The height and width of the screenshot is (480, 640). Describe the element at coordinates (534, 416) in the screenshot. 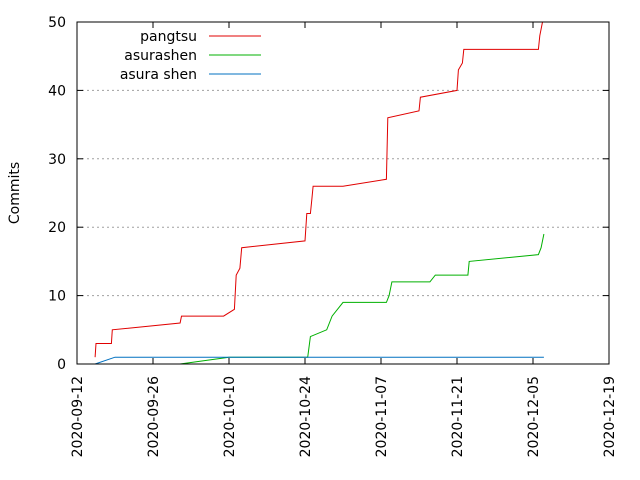

I see `x-tick-label: 2020-12-05` at that location.